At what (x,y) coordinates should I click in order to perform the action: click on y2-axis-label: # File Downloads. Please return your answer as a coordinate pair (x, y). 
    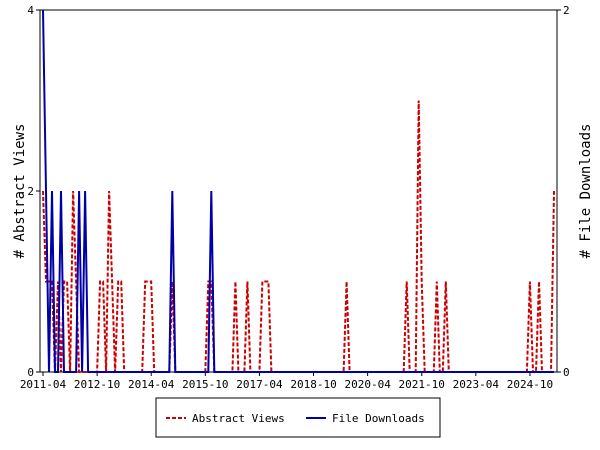
    Looking at the image, I should click on (586, 191).